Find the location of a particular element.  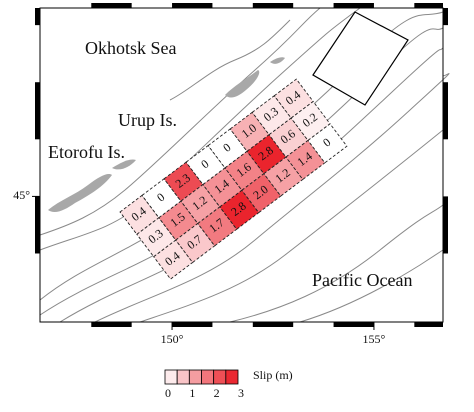

place-label: Pacific Ocean is located at coordinates (362, 280).